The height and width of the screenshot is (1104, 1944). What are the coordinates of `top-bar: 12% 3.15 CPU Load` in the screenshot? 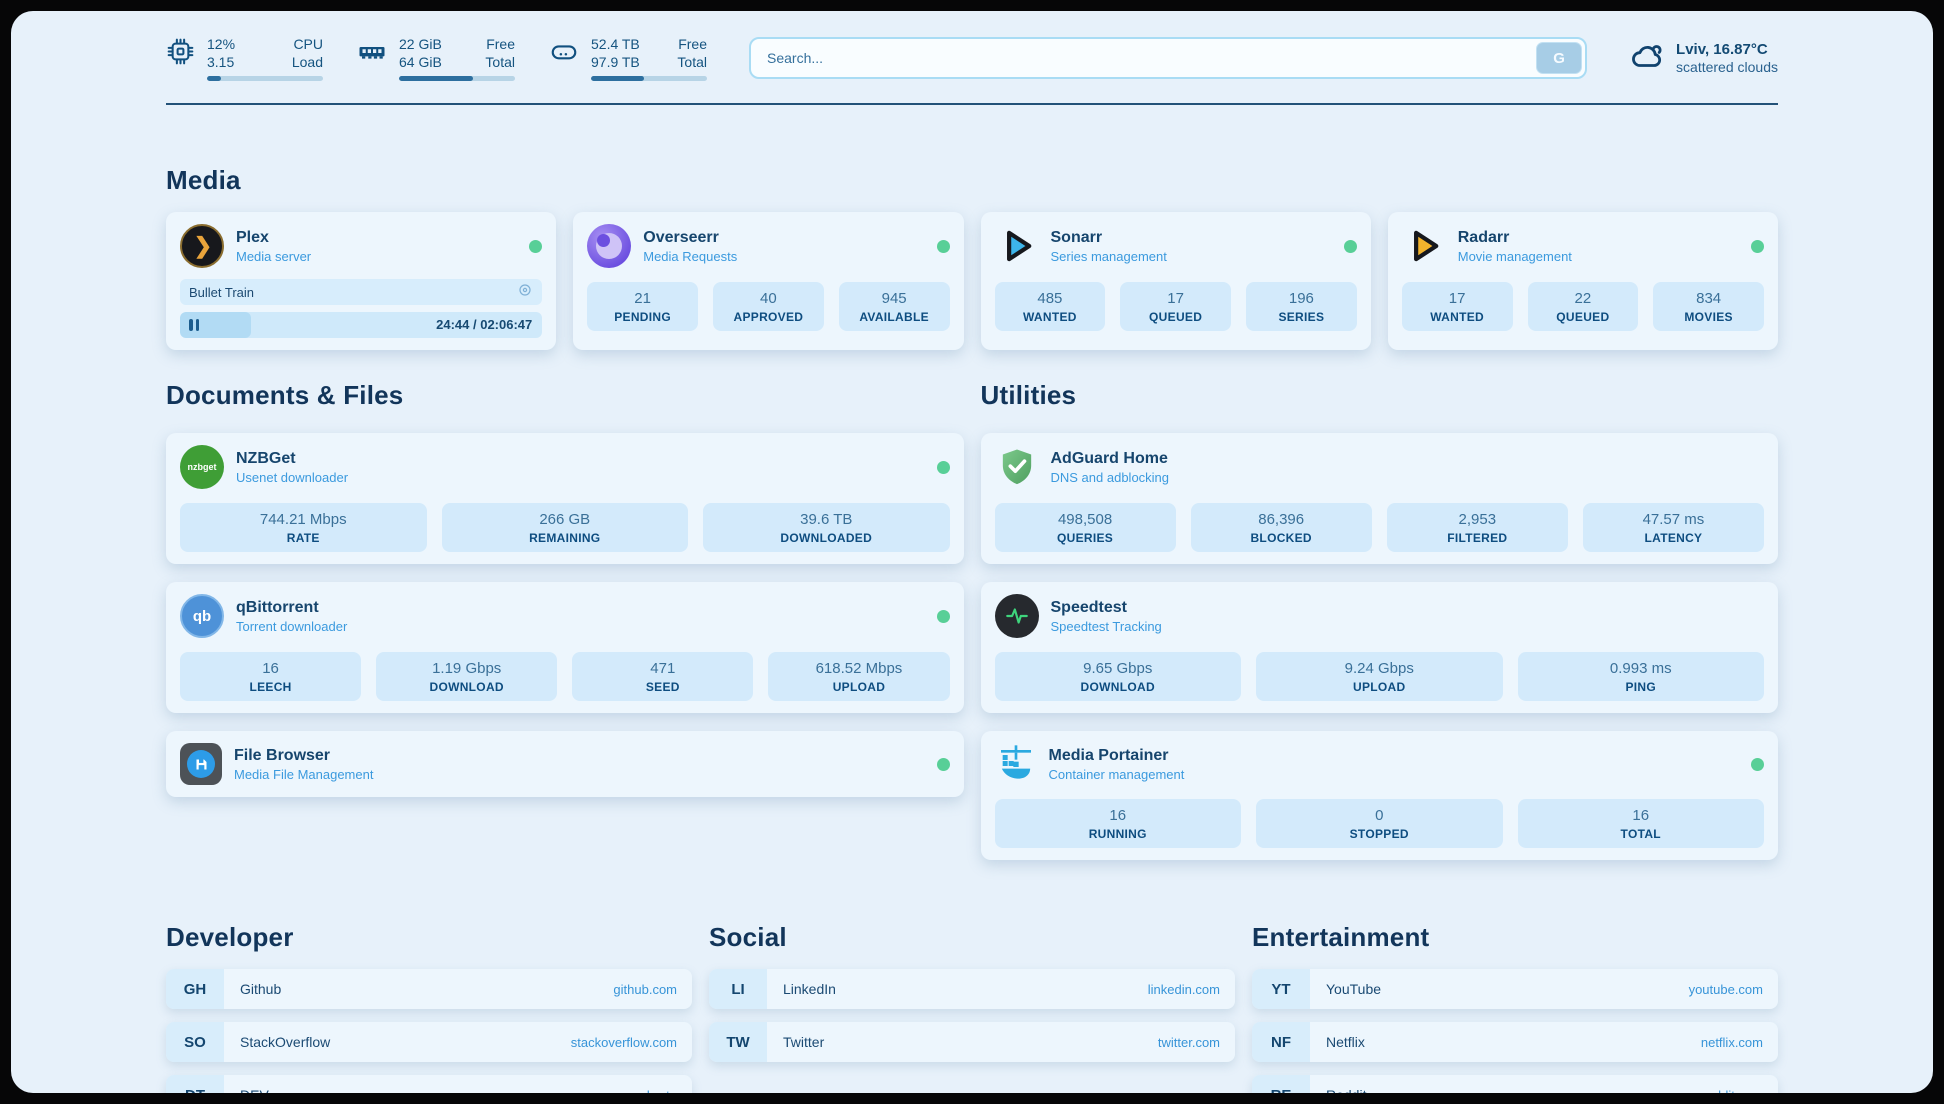 It's located at (972, 58).